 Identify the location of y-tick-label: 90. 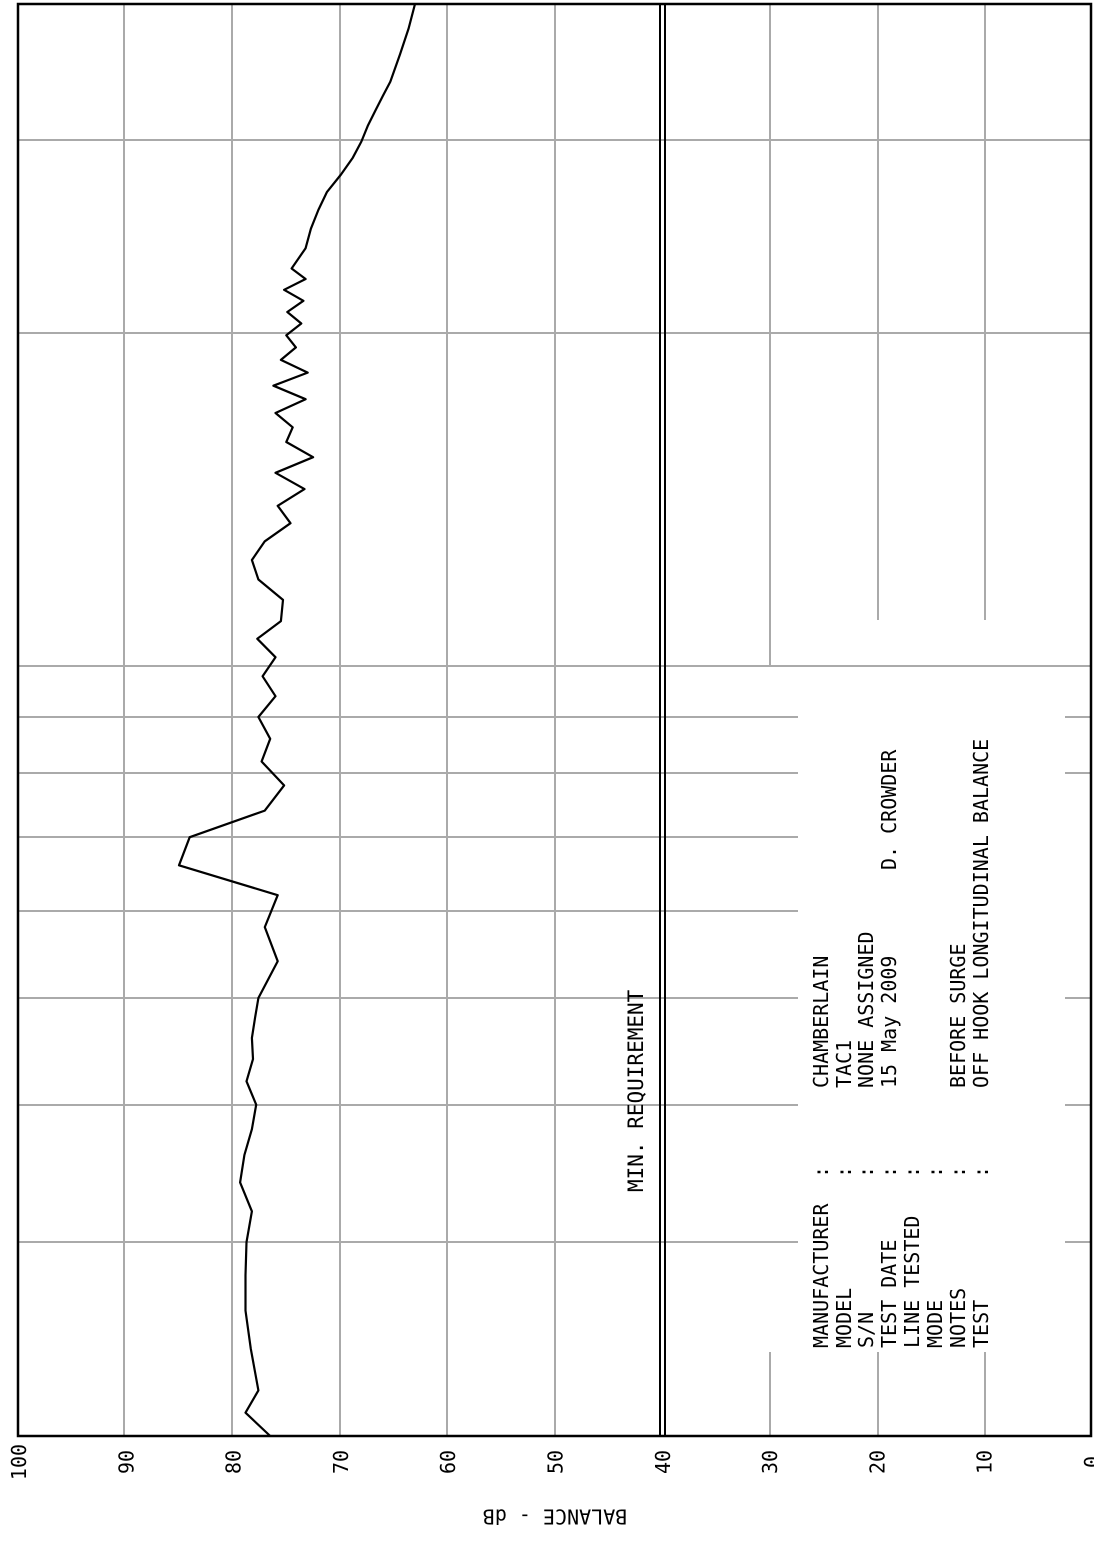
(126, 1462).